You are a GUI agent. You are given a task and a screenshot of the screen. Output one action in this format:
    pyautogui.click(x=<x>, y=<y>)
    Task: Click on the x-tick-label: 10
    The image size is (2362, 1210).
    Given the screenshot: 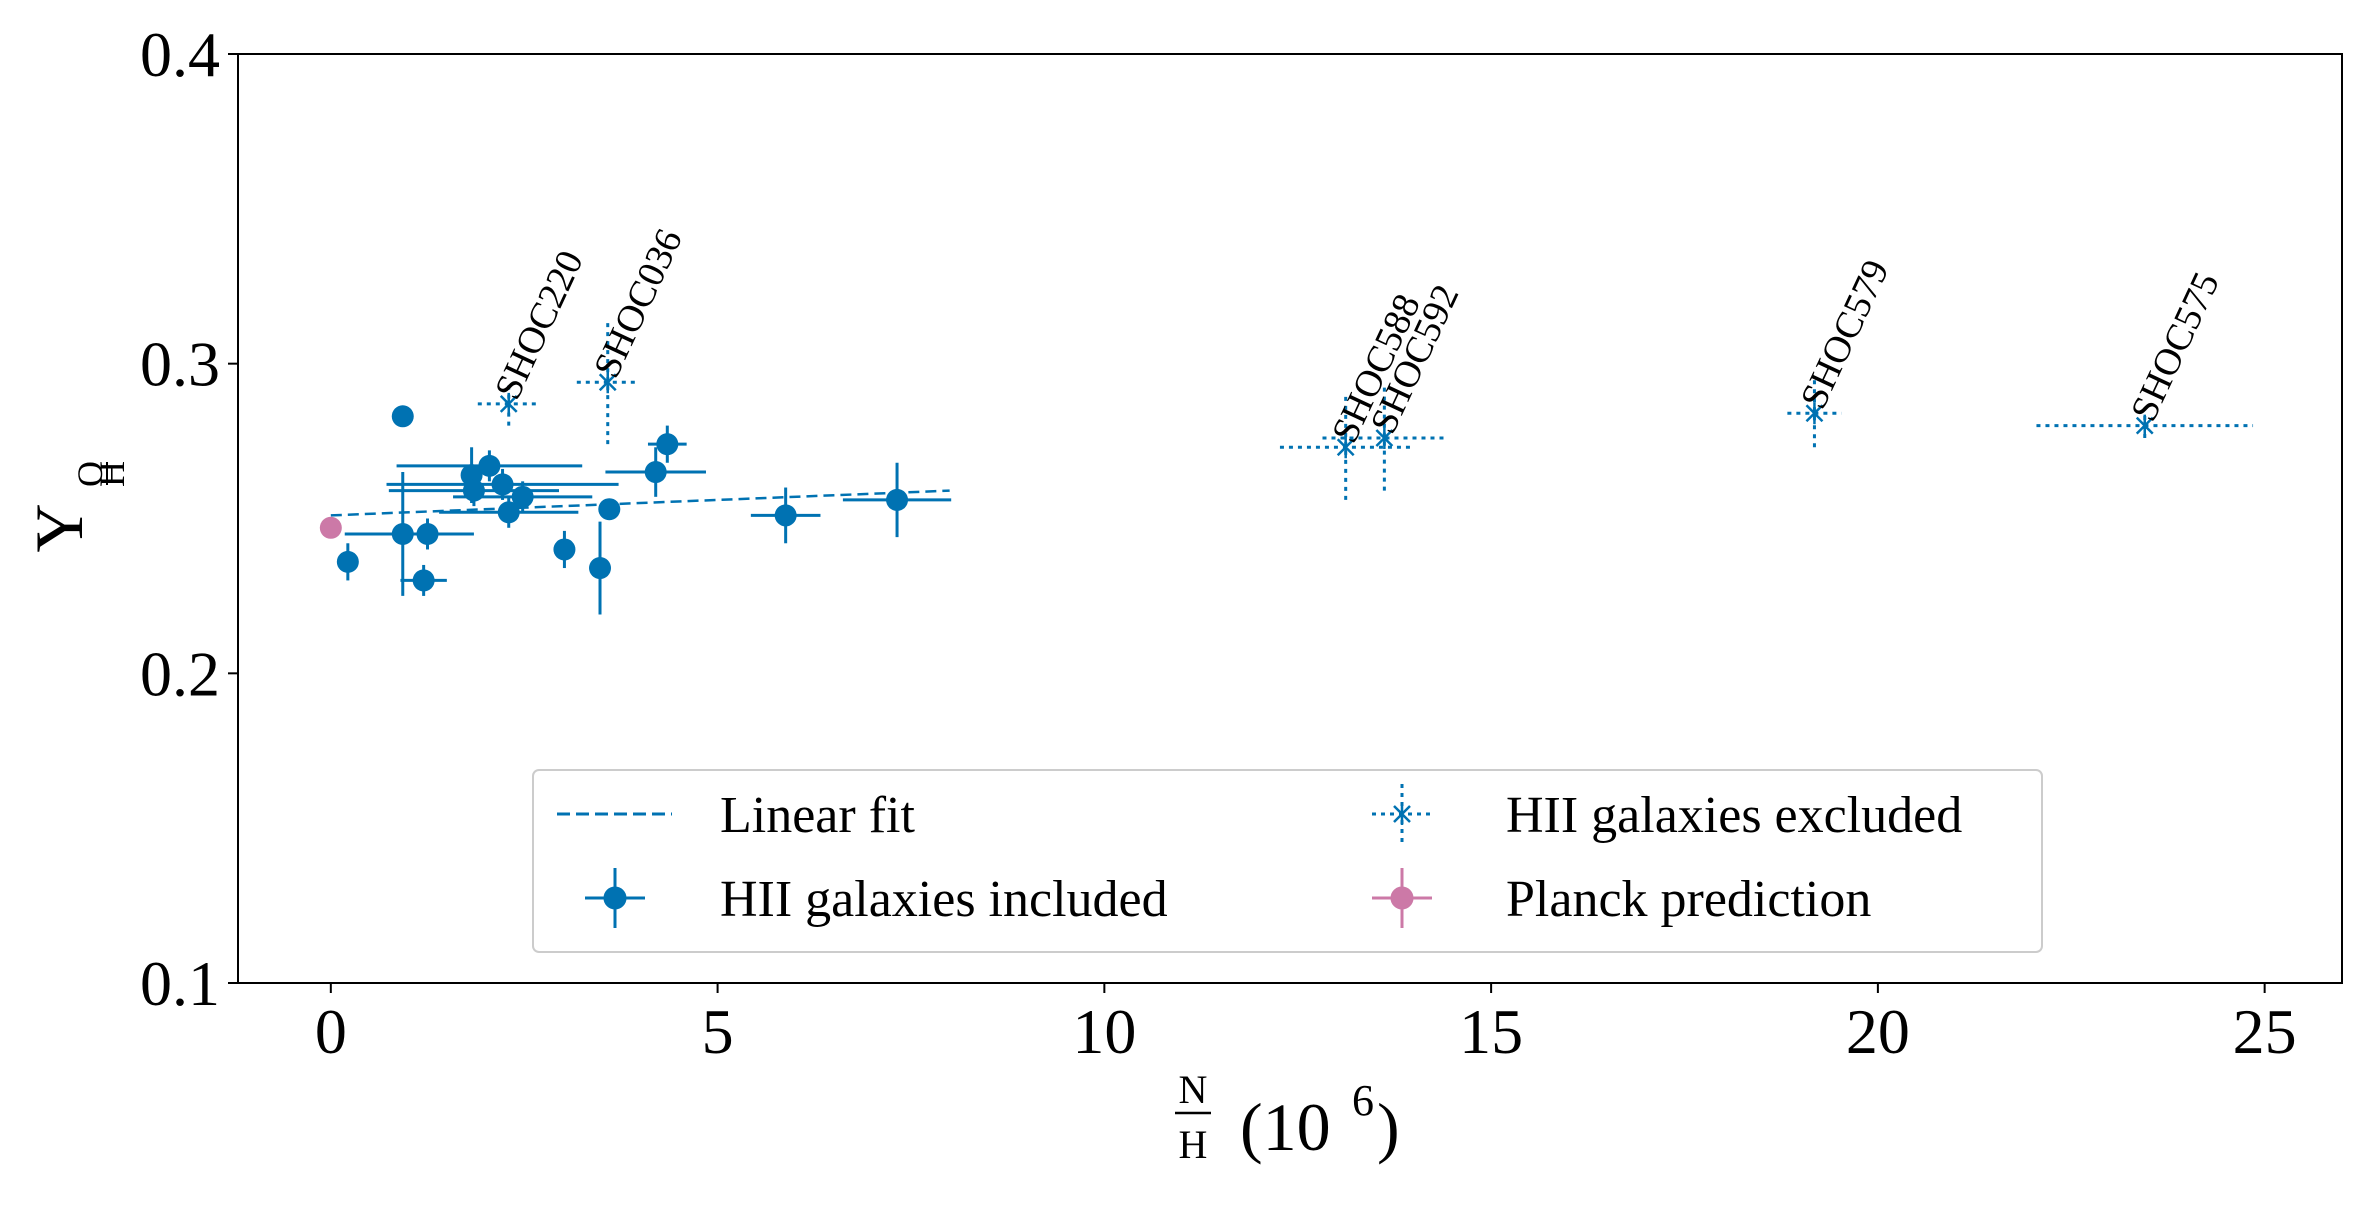 What is the action you would take?
    pyautogui.click(x=1104, y=1031)
    